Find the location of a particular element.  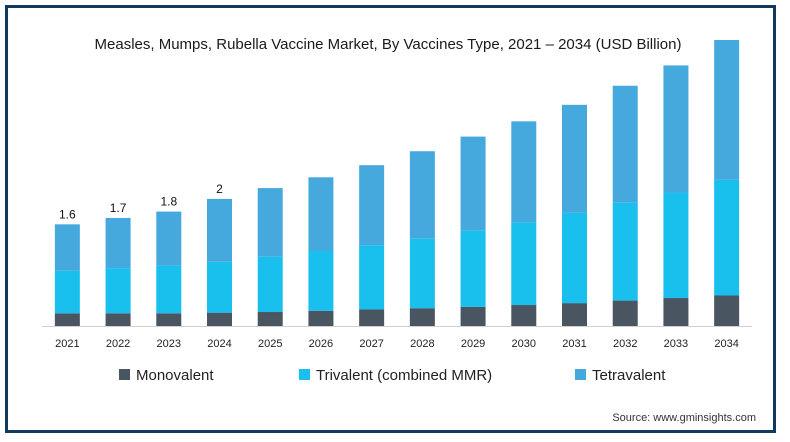

bar-segment-monovalent-2029 is located at coordinates (473, 316).